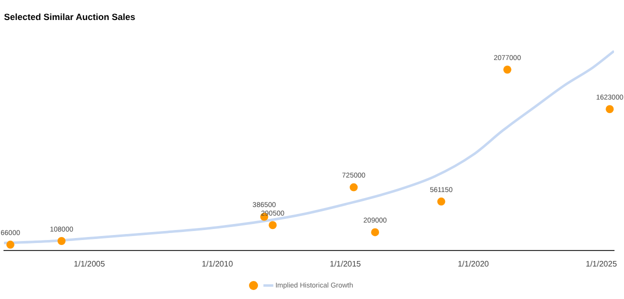  What do you see at coordinates (70, 17) in the screenshot?
I see `chart-title: Selected Similar Auction Sales` at bounding box center [70, 17].